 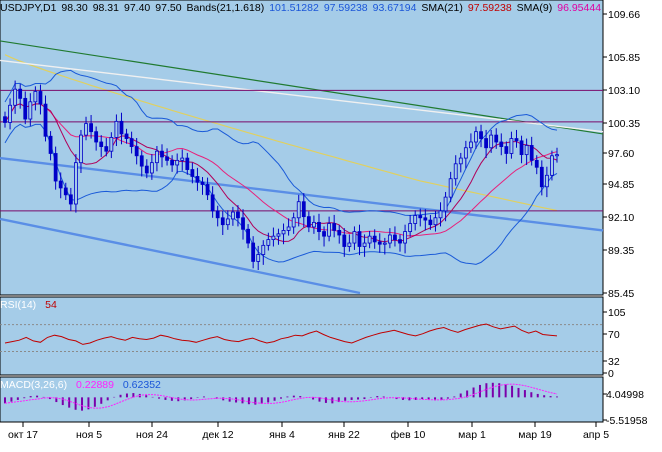 What do you see at coordinates (614, 343) in the screenshot?
I see `rsi-axis: 105 70 320` at bounding box center [614, 343].